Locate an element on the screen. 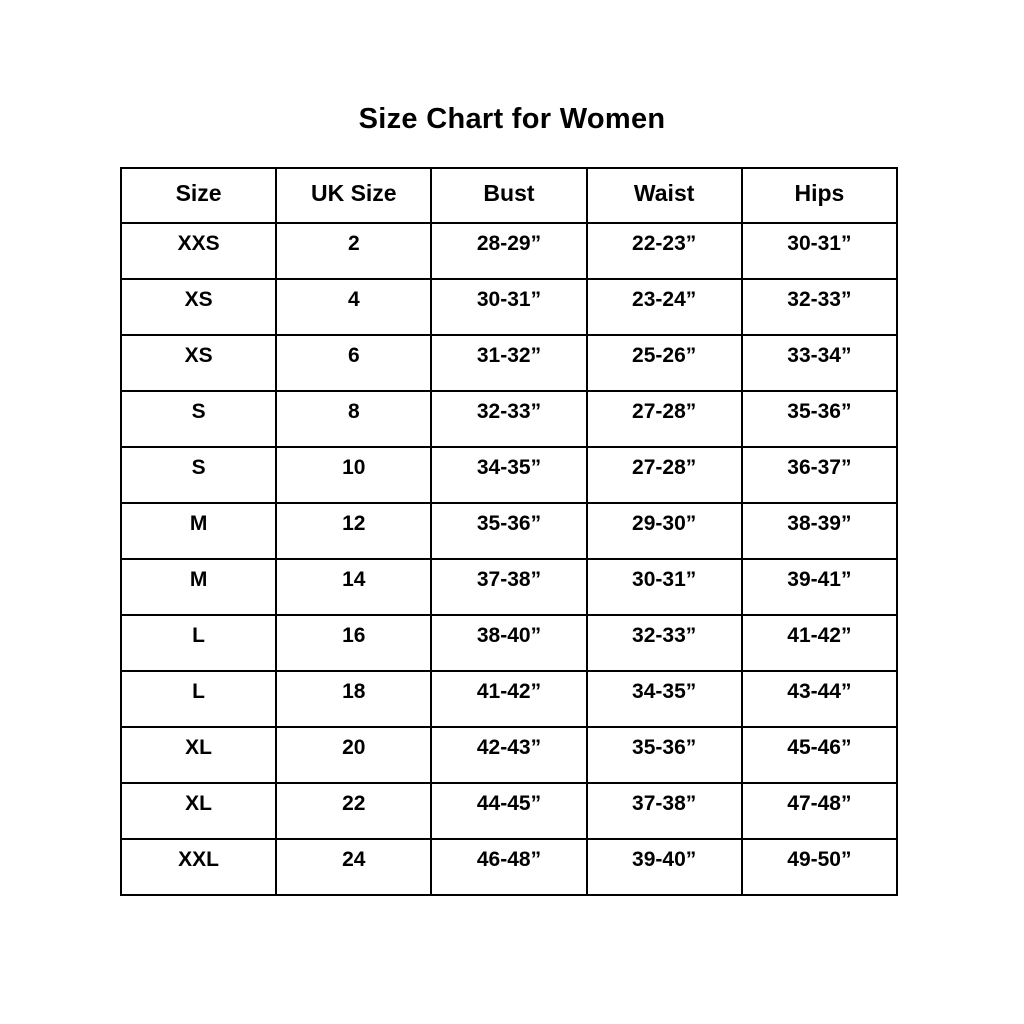 The width and height of the screenshot is (1024, 1024). table-cell: 4 is located at coordinates (354, 307).